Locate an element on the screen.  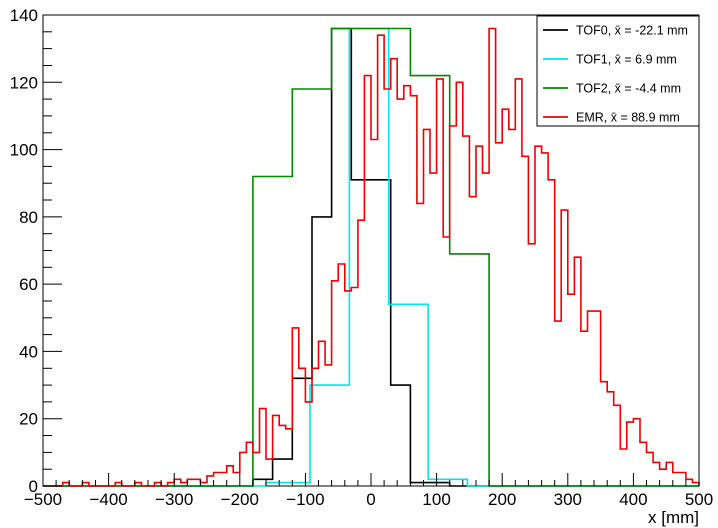
x-tick-label: −300 is located at coordinates (174, 499).